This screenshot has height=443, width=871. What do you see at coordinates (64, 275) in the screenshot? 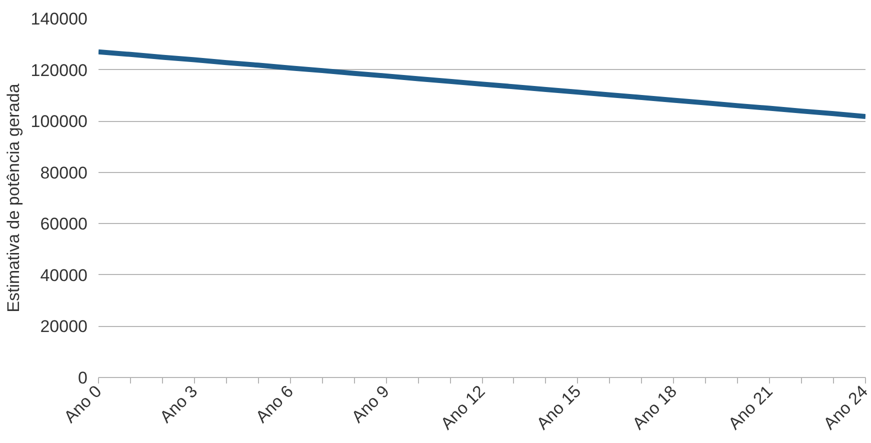
I see `y-tick-label: 40000` at bounding box center [64, 275].